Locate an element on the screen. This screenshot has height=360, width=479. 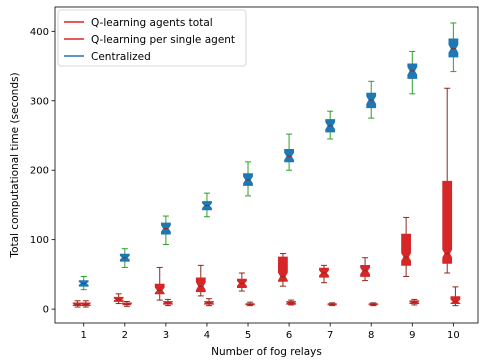
legend-frame is located at coordinates (152, 38).